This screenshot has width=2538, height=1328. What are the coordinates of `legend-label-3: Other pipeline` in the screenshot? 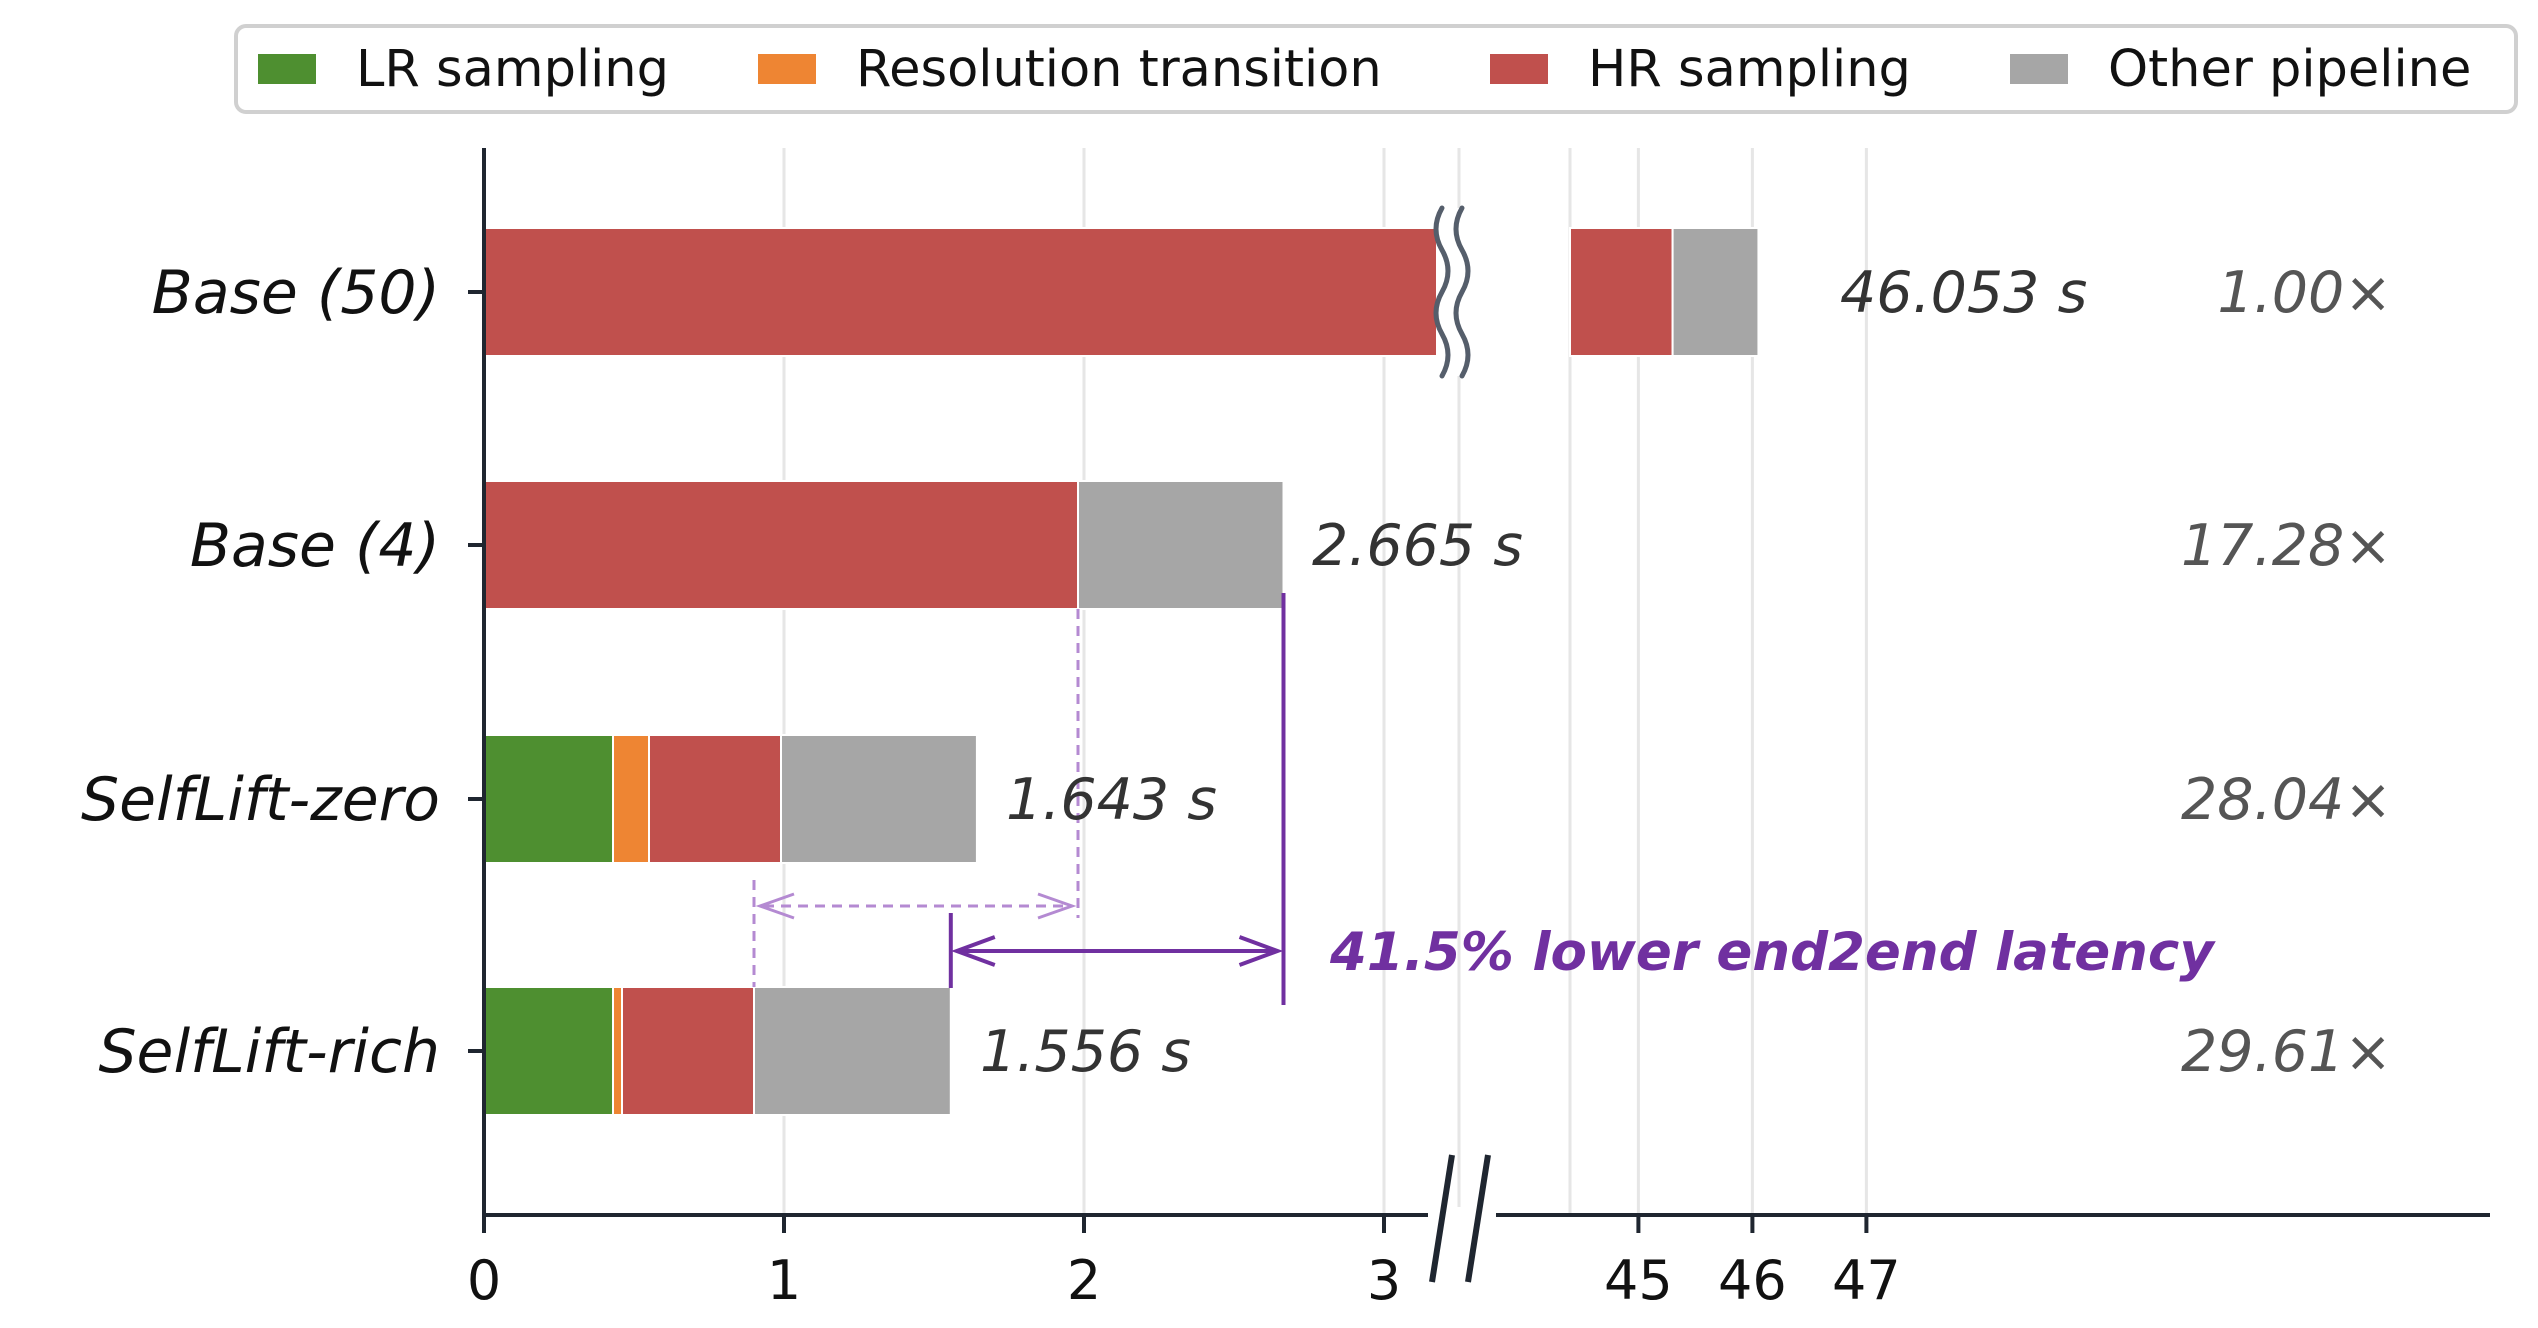 It's located at (2289, 69).